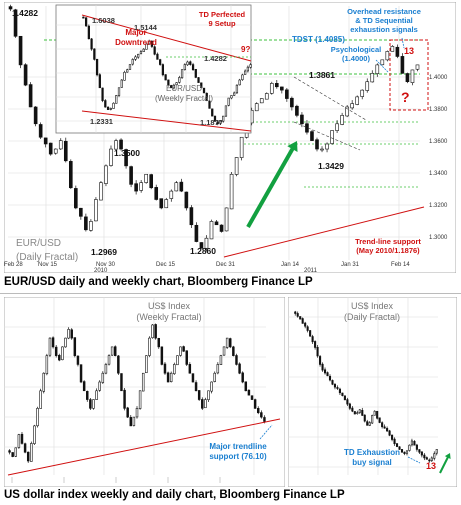 Image resolution: width=461 pixels, height=505 pixels. I want to click on eurusd-year-2010: 2010, so click(101, 270).